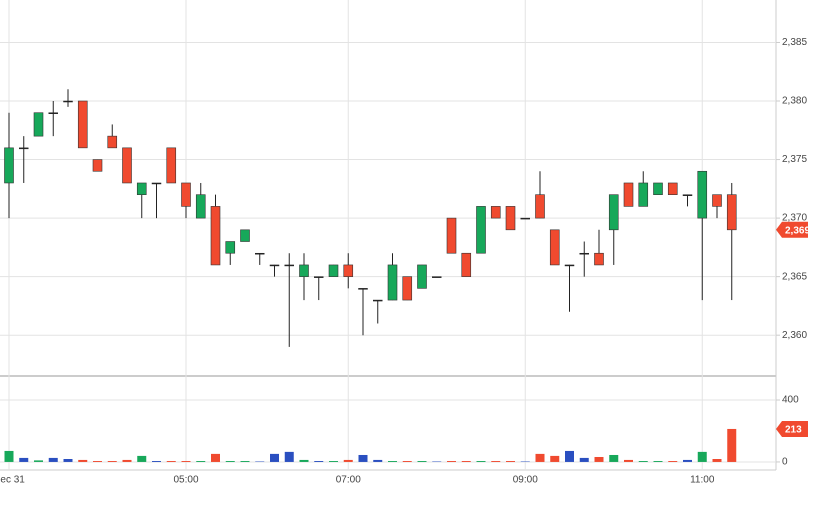 This screenshot has height=507, width=831. I want to click on last-value-label: 213, so click(793, 430).